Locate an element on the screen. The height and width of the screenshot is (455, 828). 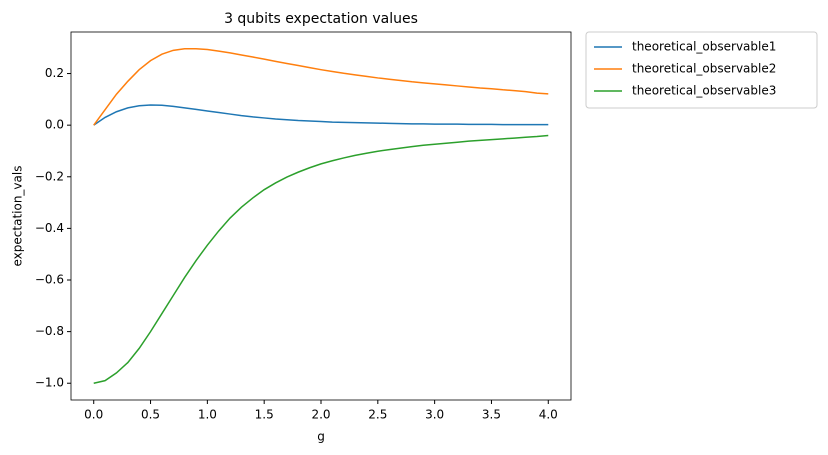
x-axis-label: g is located at coordinates (321, 437).